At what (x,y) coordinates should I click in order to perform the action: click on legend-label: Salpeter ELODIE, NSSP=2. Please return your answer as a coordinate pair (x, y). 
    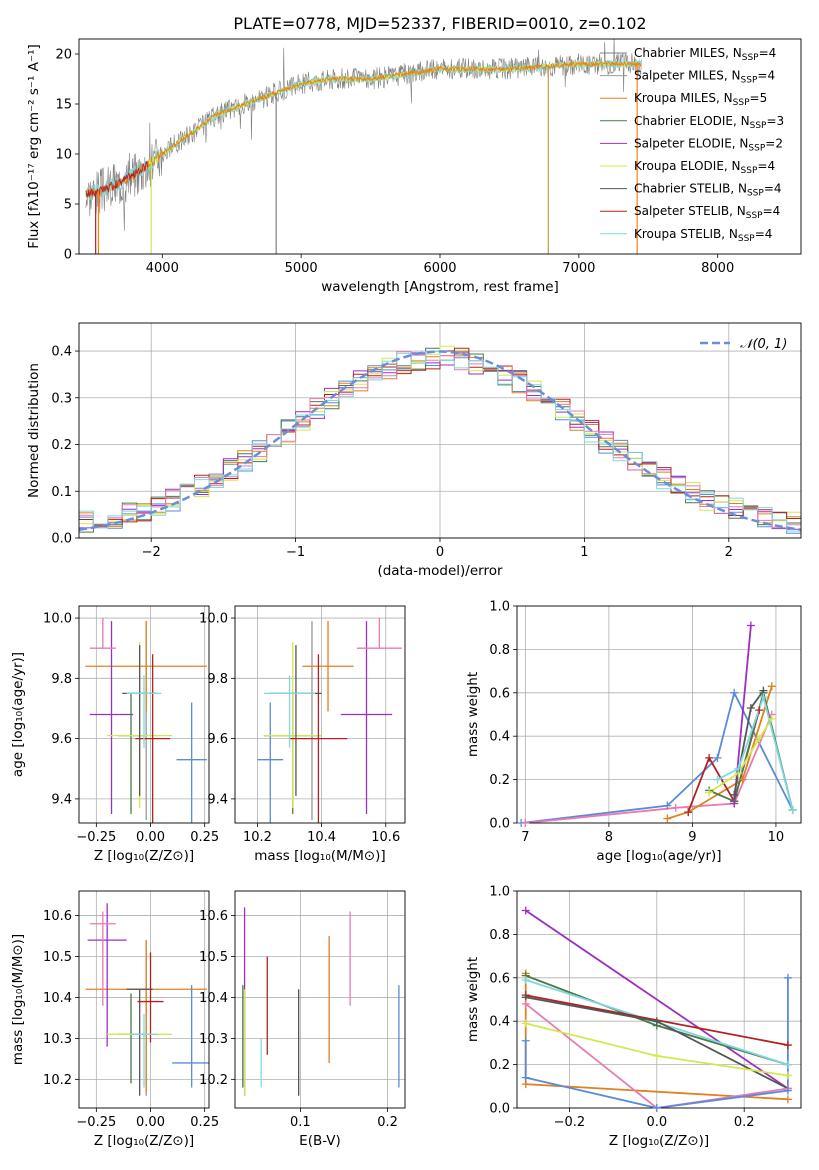
    Looking at the image, I should click on (708, 144).